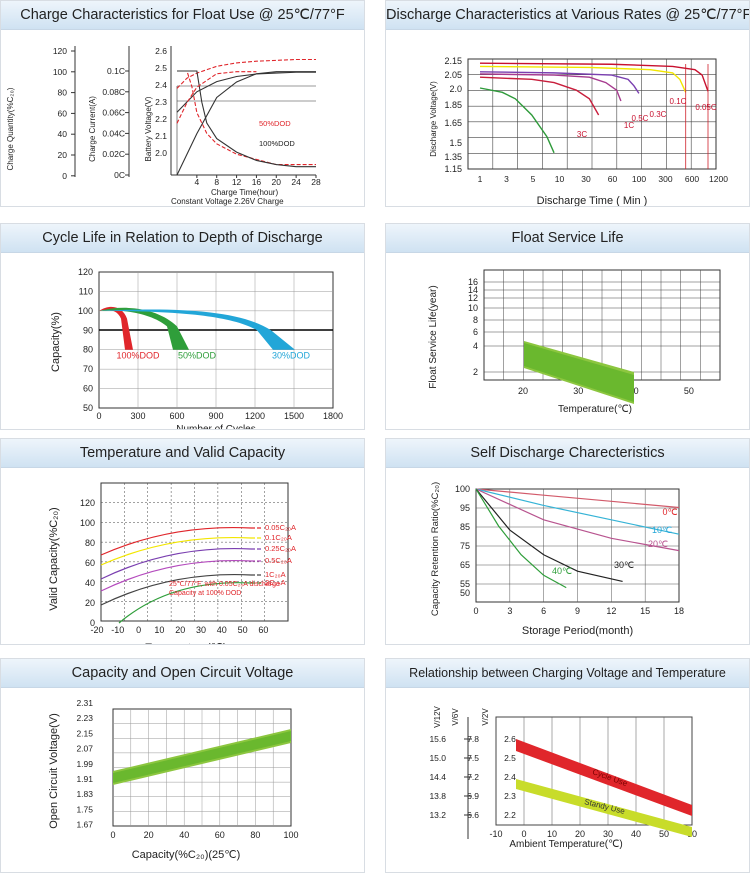 The width and height of the screenshot is (750, 877). Describe the element at coordinates (662, 530) in the screenshot. I see `series-label: 10℃` at that location.